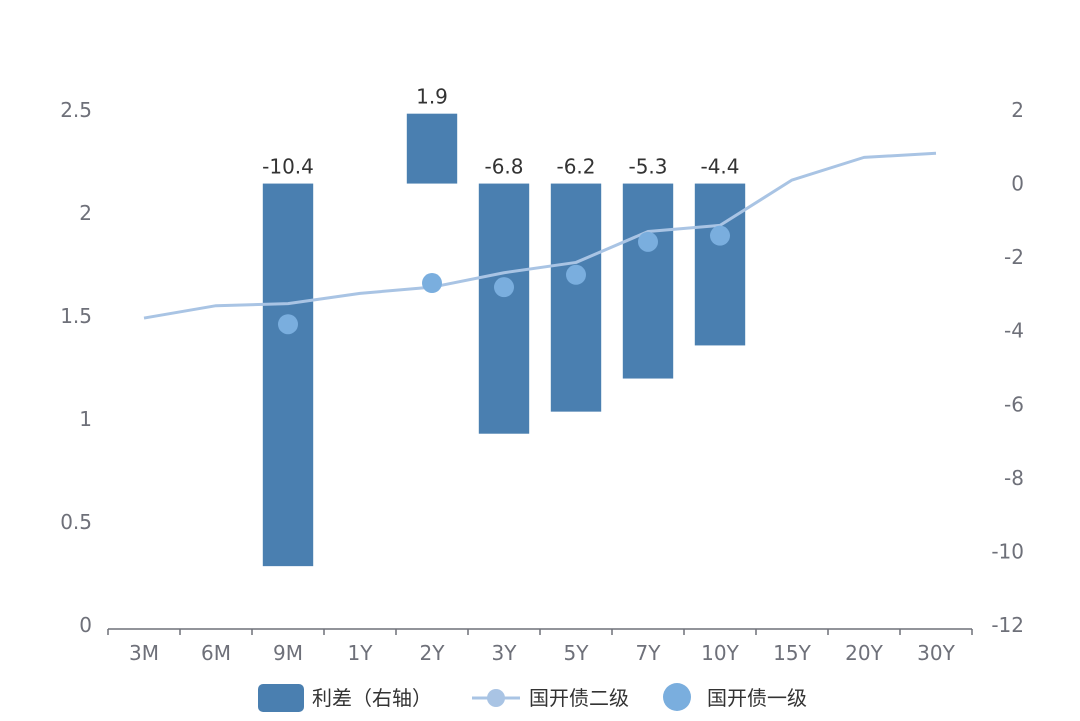 The height and width of the screenshot is (721, 1080). Describe the element at coordinates (1007, 625) in the screenshot. I see `right-tick-label: -12` at that location.